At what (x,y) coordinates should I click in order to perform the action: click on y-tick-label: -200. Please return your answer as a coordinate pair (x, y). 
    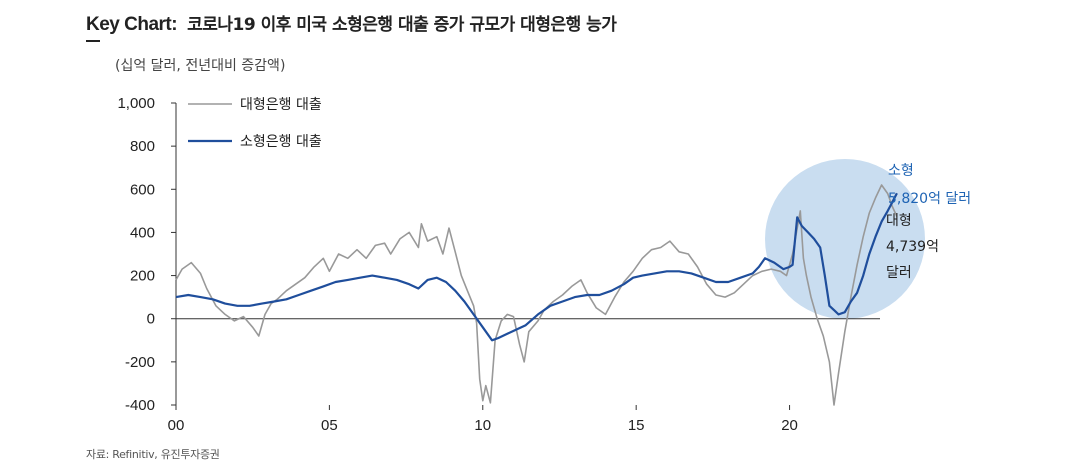
    Looking at the image, I should click on (140, 362).